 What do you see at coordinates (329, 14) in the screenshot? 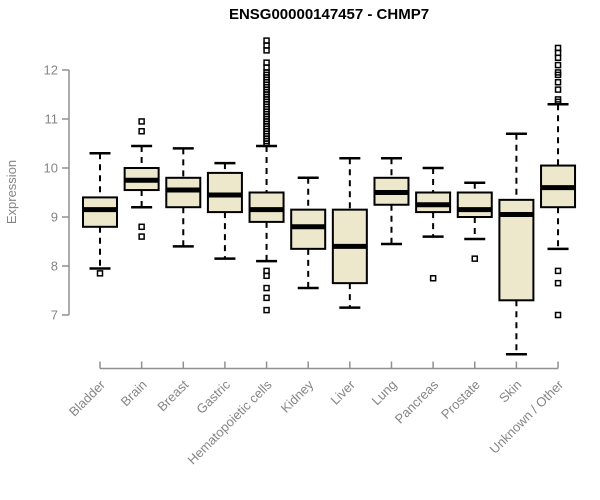
I see `chart-title: ENSG00000147457 - CHMP7` at bounding box center [329, 14].